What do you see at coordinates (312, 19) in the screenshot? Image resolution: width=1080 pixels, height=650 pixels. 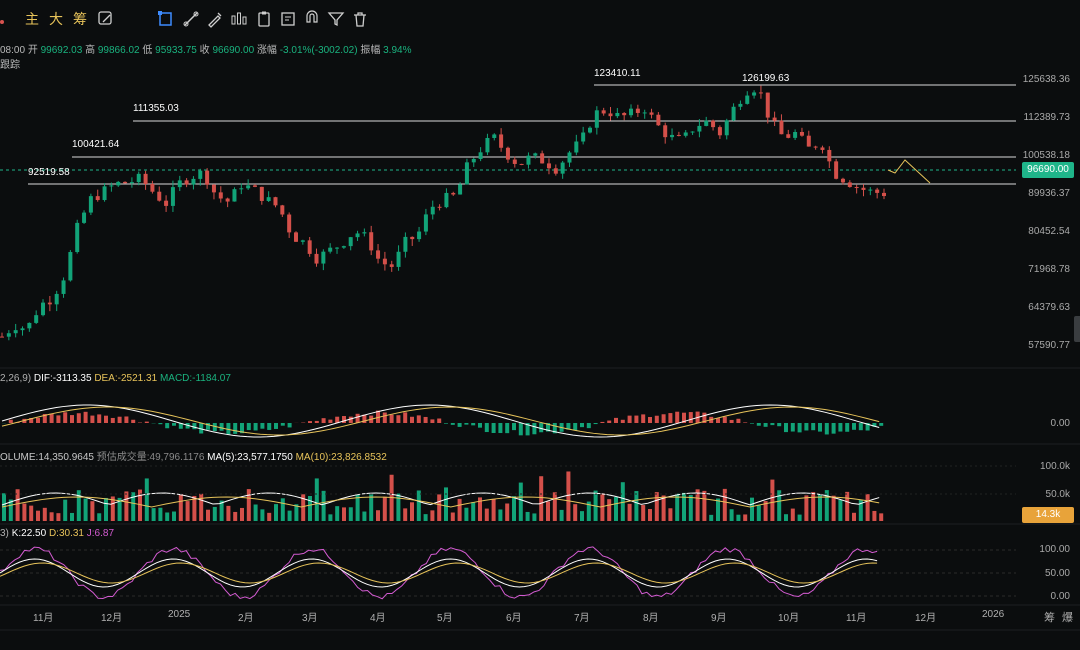 I see `magnet-icon` at bounding box center [312, 19].